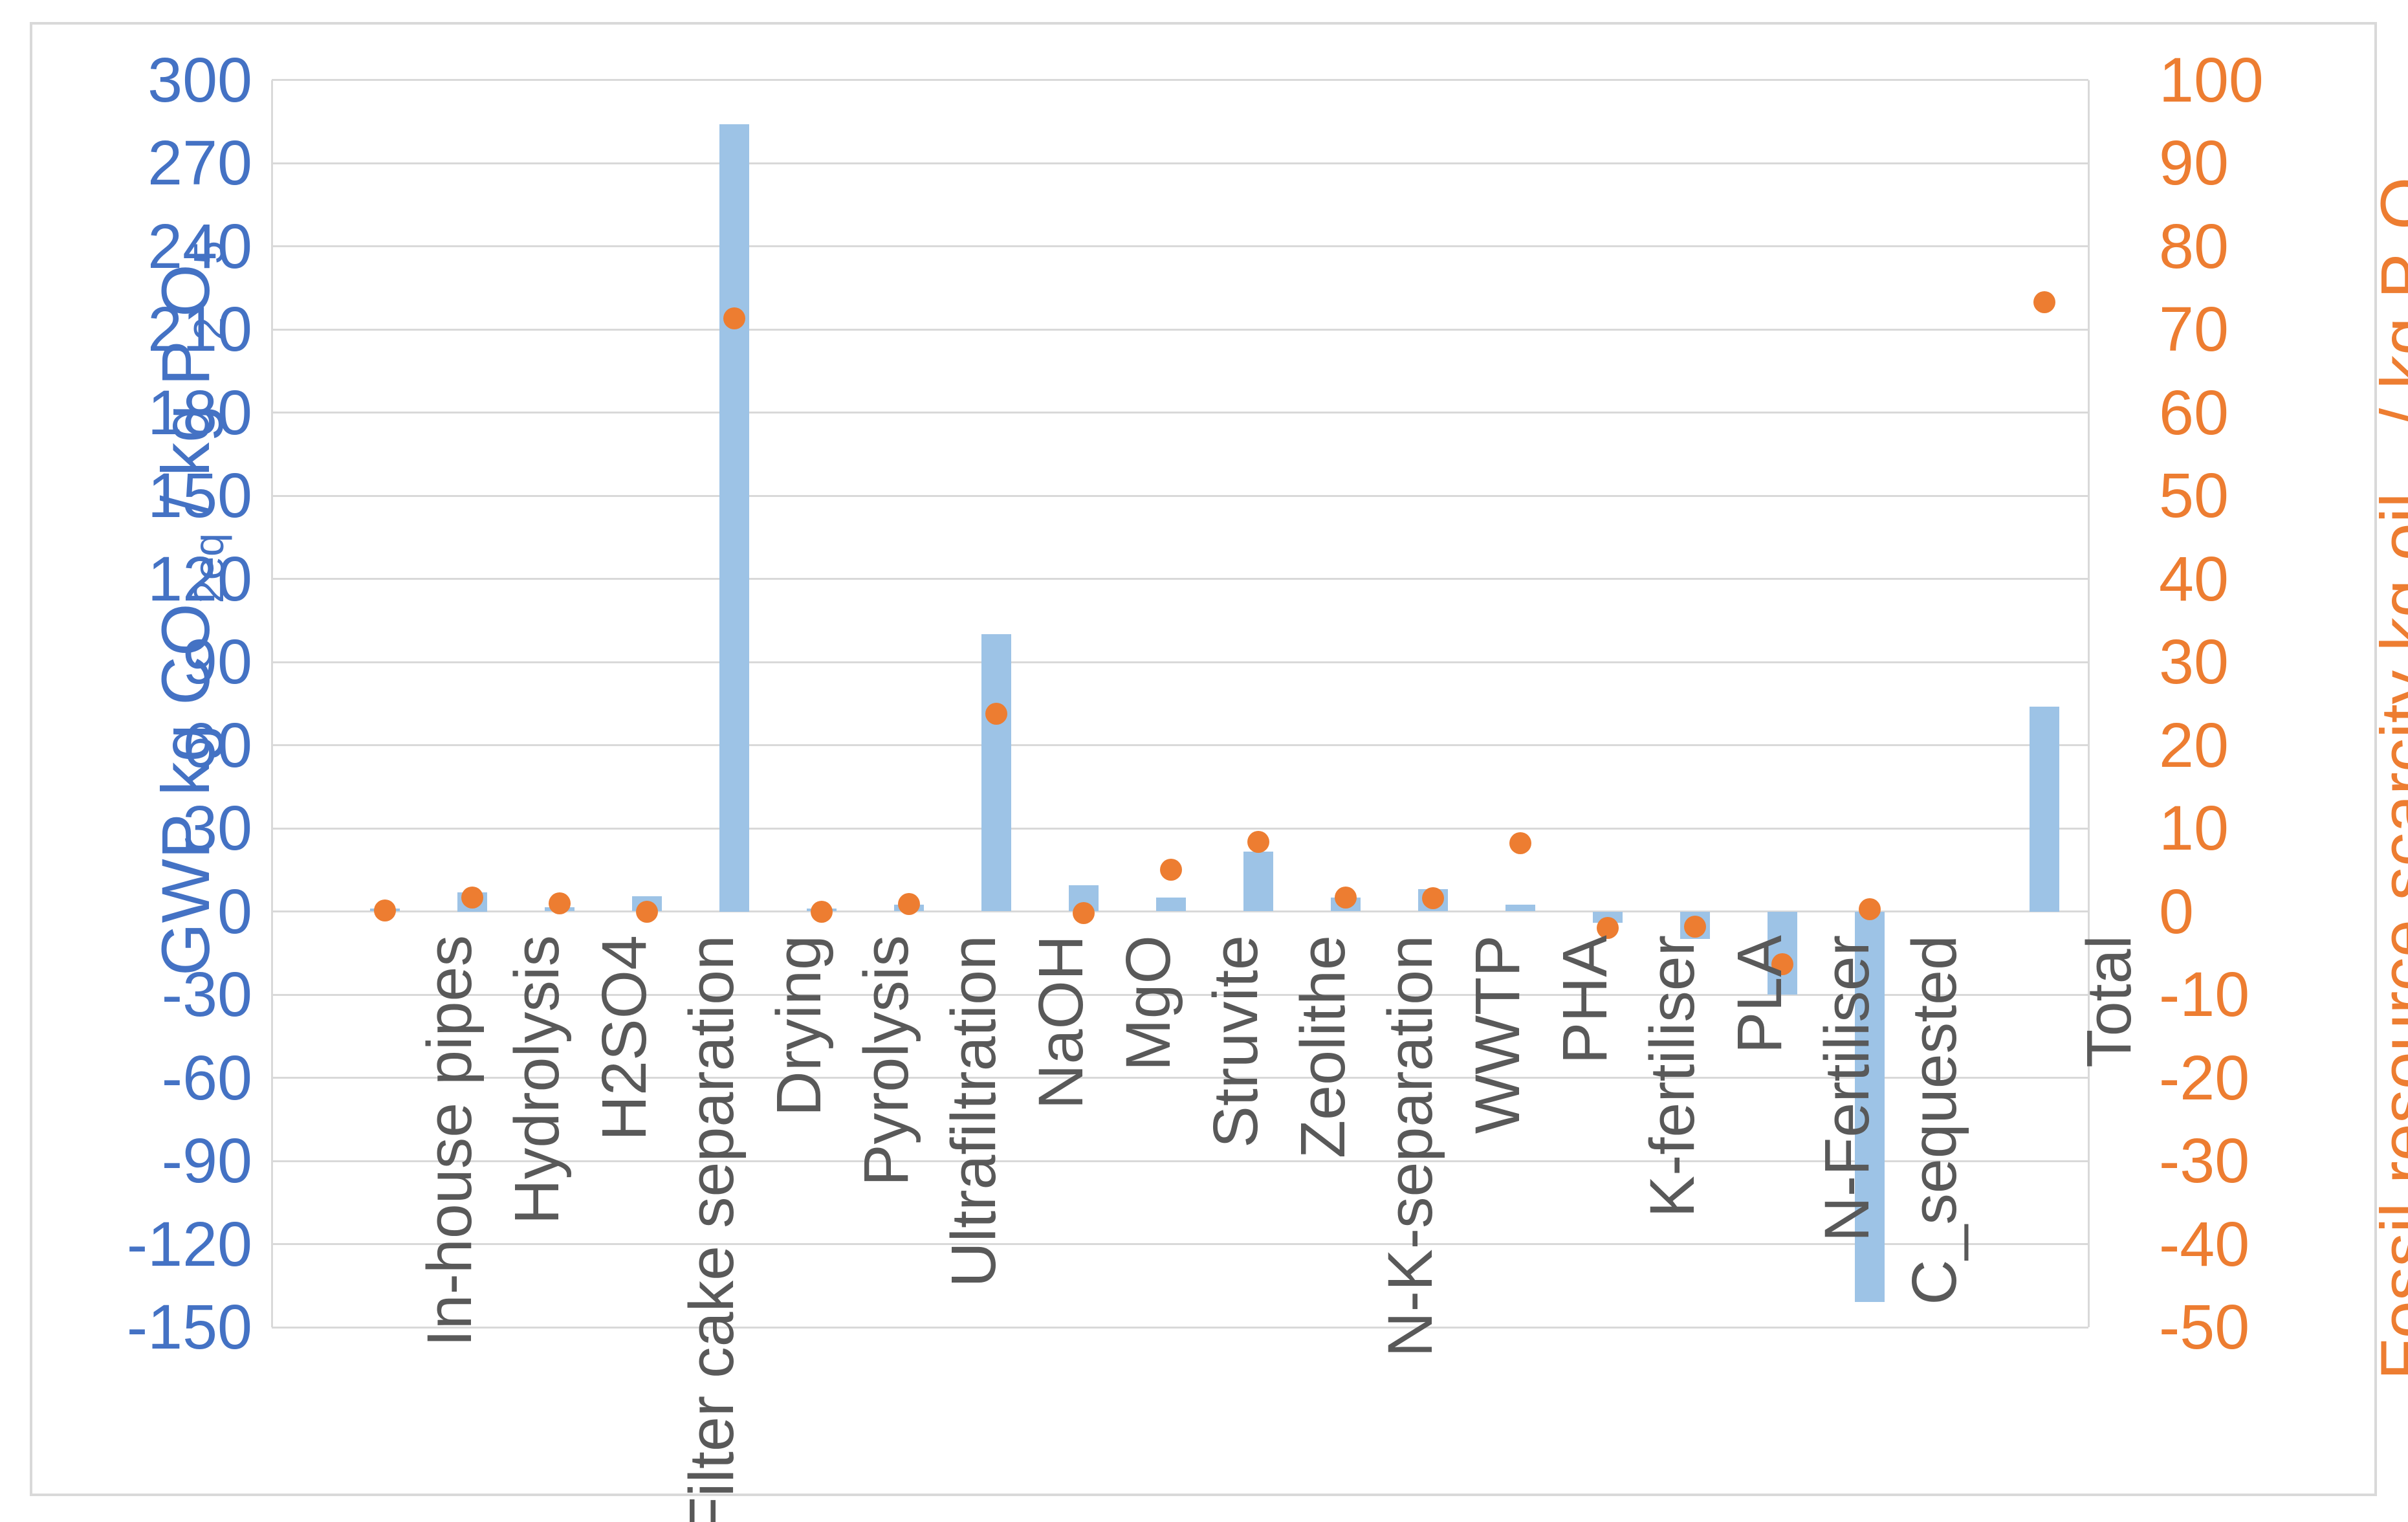  What do you see at coordinates (200, 162) in the screenshot?
I see `left-axis-tick-label: 270` at bounding box center [200, 162].